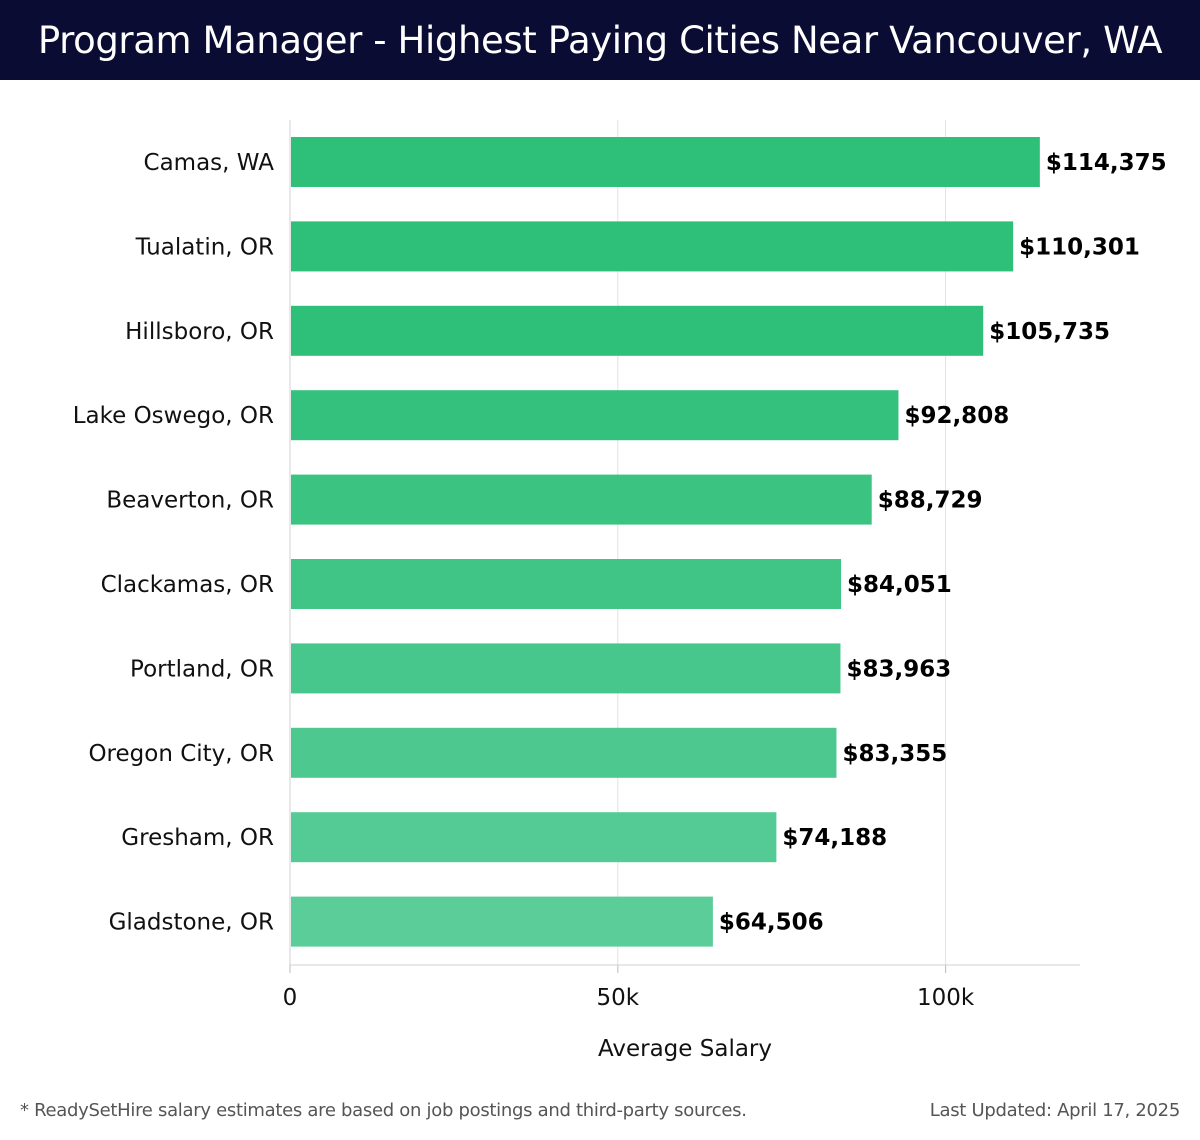 This screenshot has width=1200, height=1140. I want to click on x-axis-label: Average Salary, so click(685, 1049).